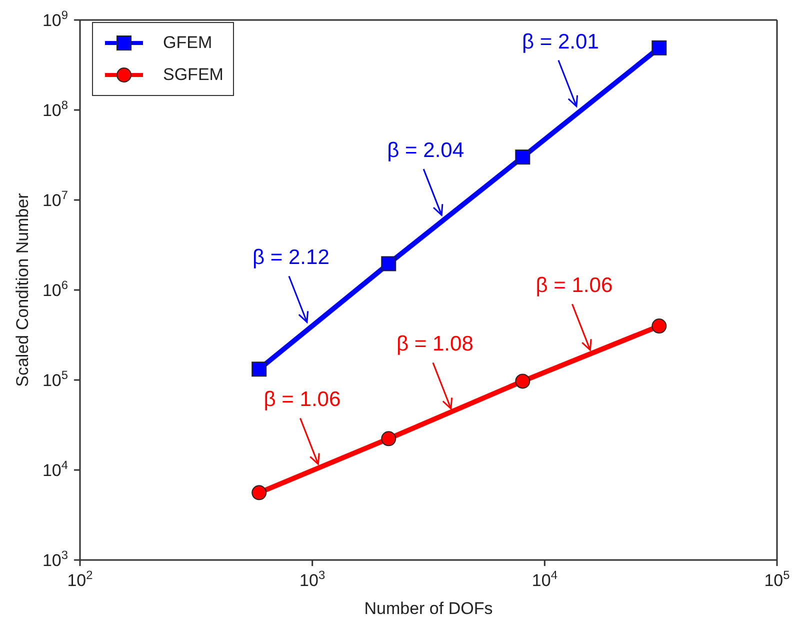 The width and height of the screenshot is (796, 618). I want to click on x-tick-label: 10$^{3}$, so click(313, 579).